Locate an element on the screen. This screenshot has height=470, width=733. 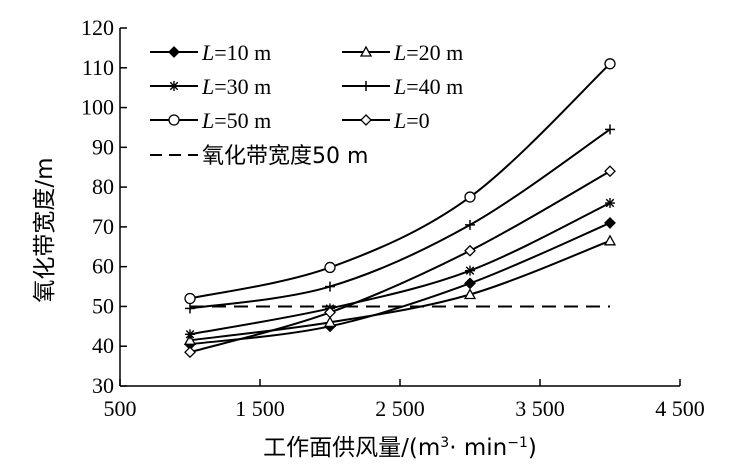
legend-label: 氧化带宽度50 m is located at coordinates (285, 156).